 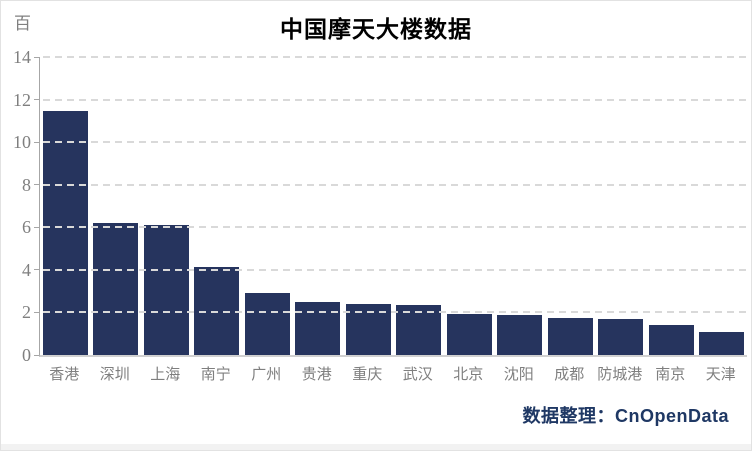 What do you see at coordinates (720, 375) in the screenshot?
I see `x-tick-label: 天津` at bounding box center [720, 375].